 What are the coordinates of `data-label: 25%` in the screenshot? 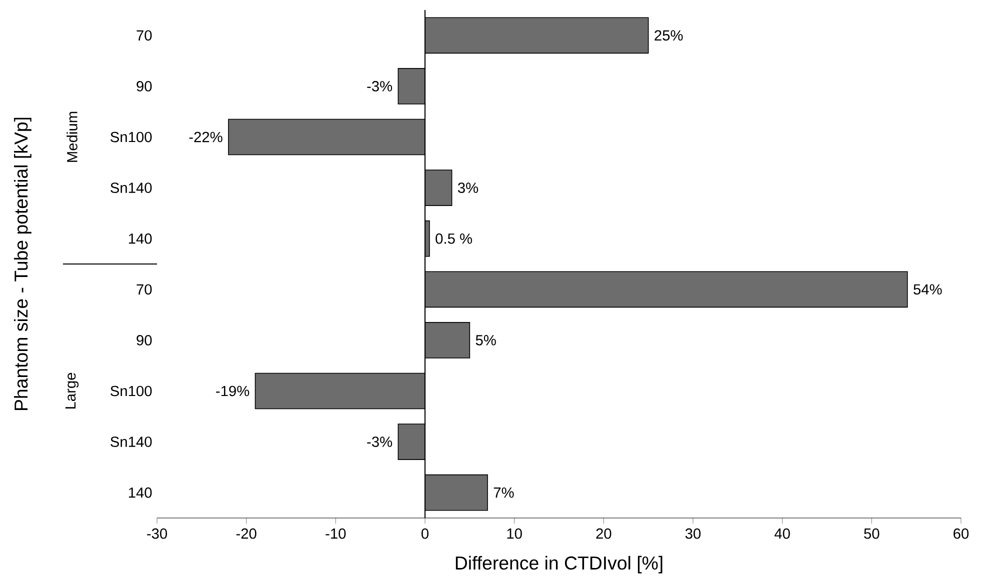 It's located at (668, 35).